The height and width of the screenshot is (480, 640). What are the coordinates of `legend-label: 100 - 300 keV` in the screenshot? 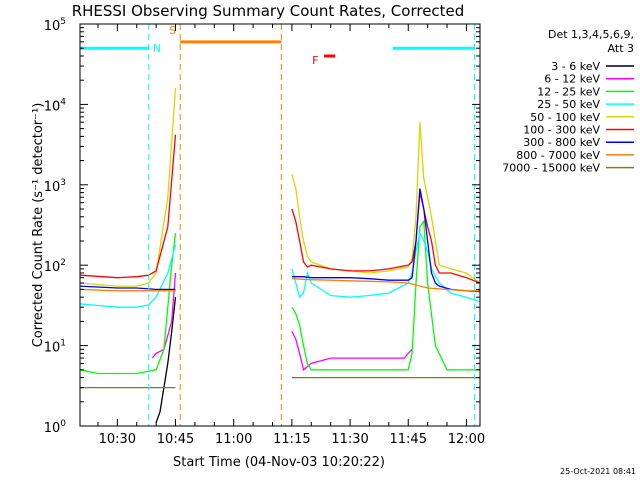 It's located at (561, 130).